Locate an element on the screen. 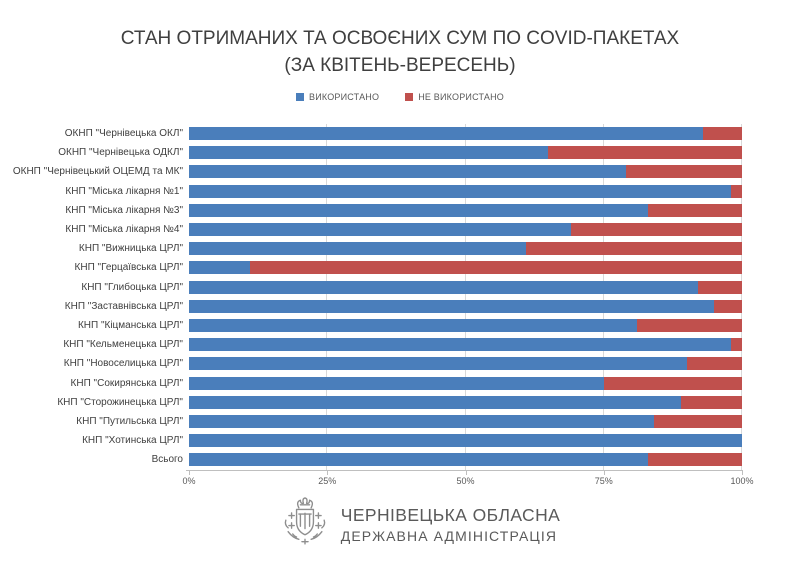 The image size is (800, 566). chart-row: КНП "Путильська ЦРЛ" is located at coordinates (371, 421).